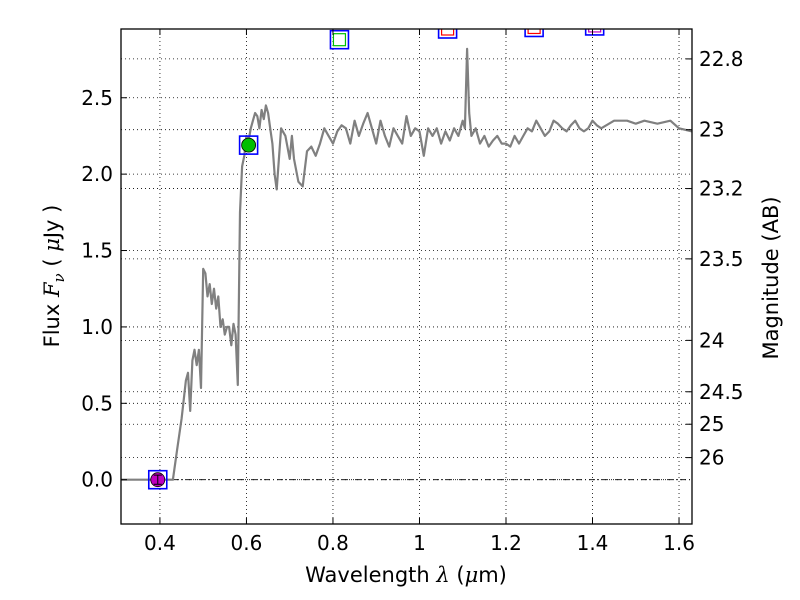  What do you see at coordinates (54, 276) in the screenshot?
I see `y-axis-title: Flux Fν ( μJy )` at bounding box center [54, 276].